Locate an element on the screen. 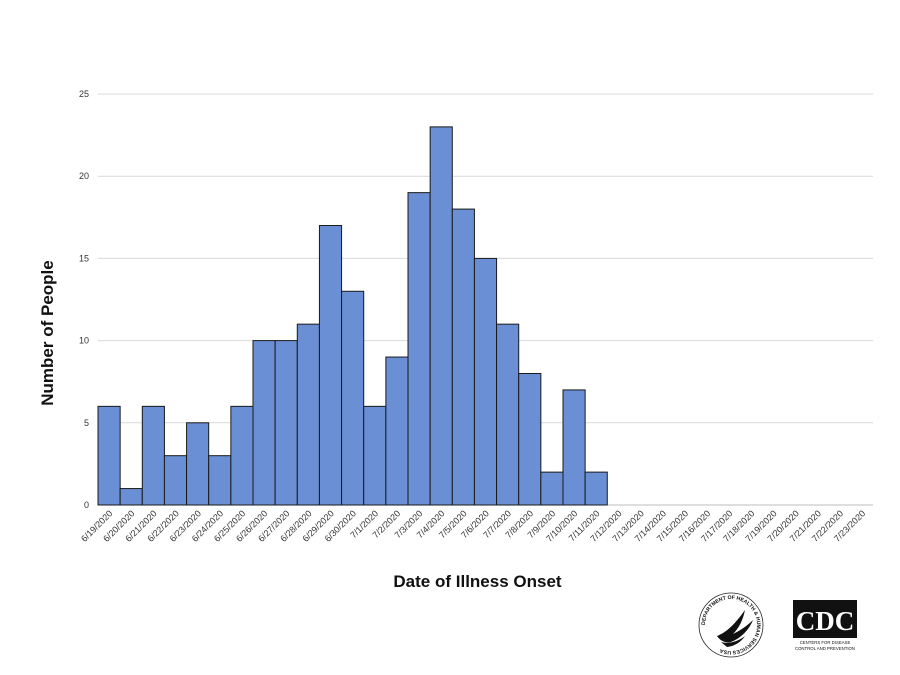 This screenshot has width=900, height=675. cdc-tagline-1: CENTERS FOR DISEASE is located at coordinates (825, 642).